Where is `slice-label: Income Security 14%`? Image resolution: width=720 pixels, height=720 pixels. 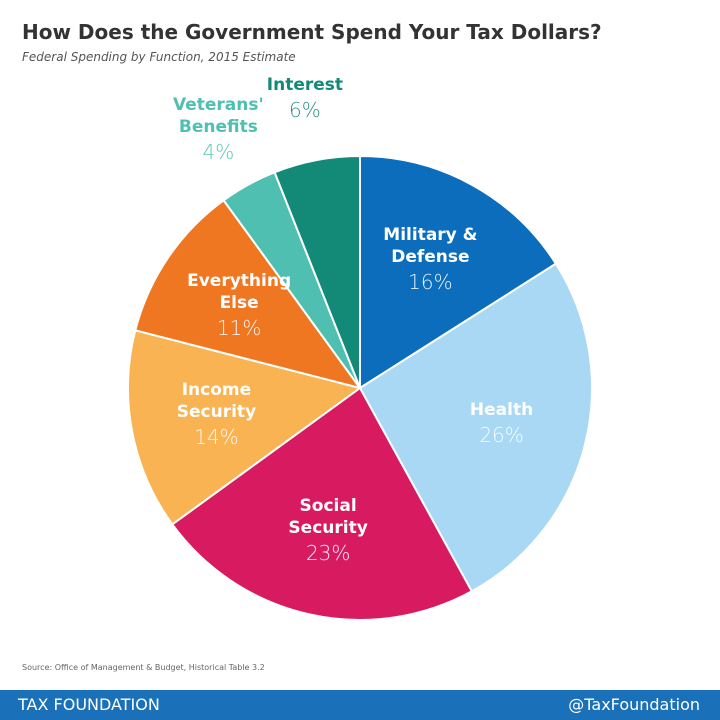
slice-label: Income Security 14% is located at coordinates (216, 415).